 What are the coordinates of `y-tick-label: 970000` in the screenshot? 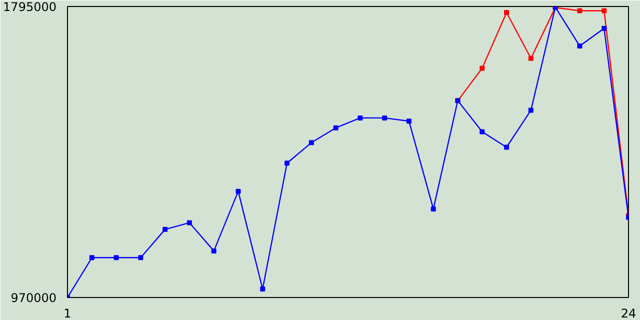 It's located at (33, 298).